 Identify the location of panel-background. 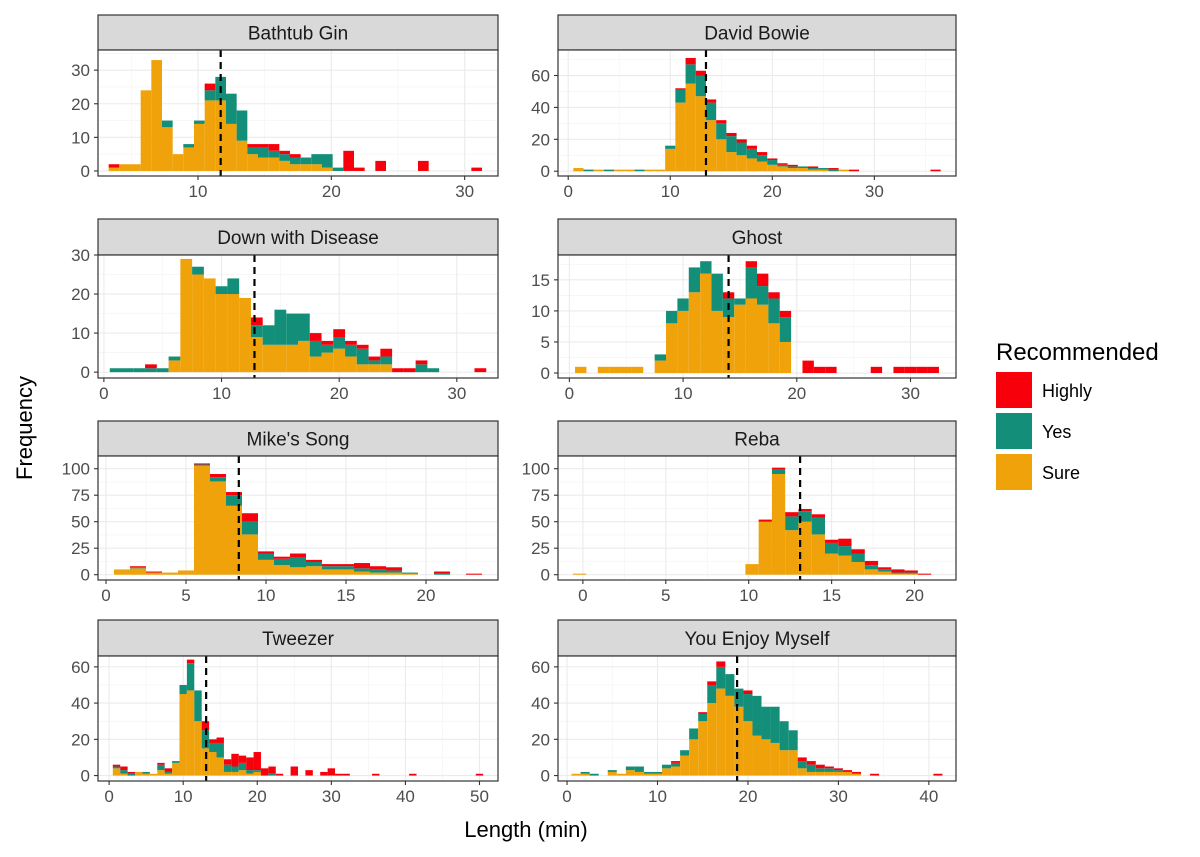
(298, 718).